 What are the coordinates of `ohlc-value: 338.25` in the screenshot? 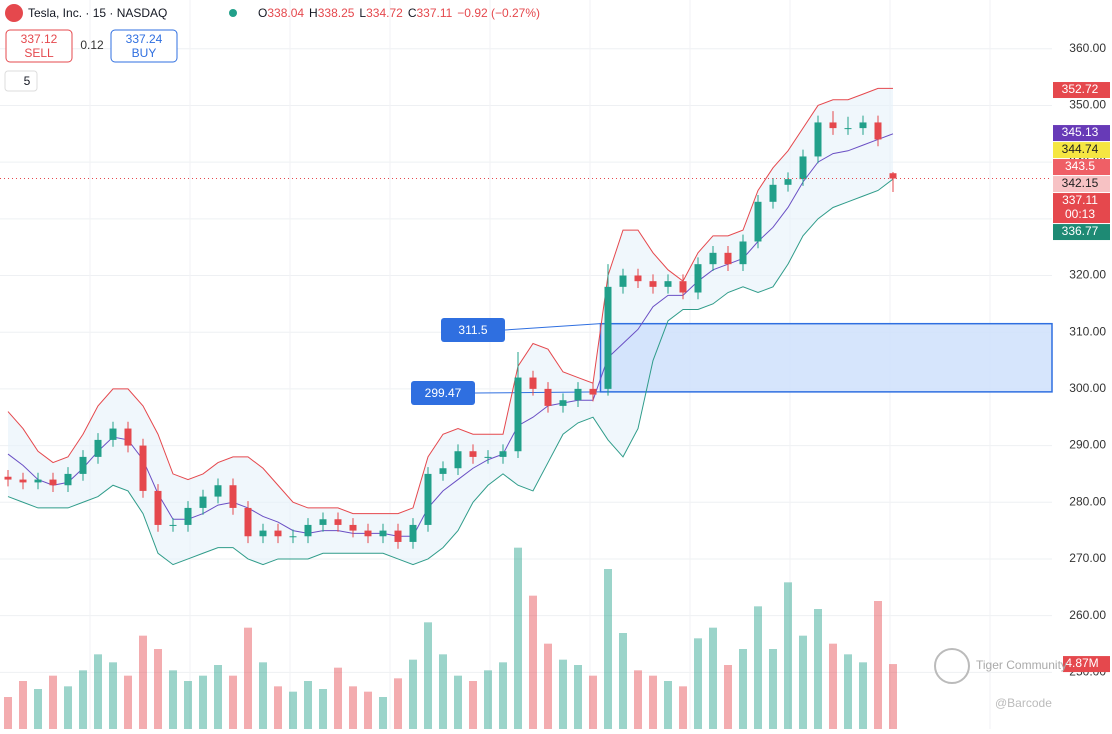 It's located at (336, 13).